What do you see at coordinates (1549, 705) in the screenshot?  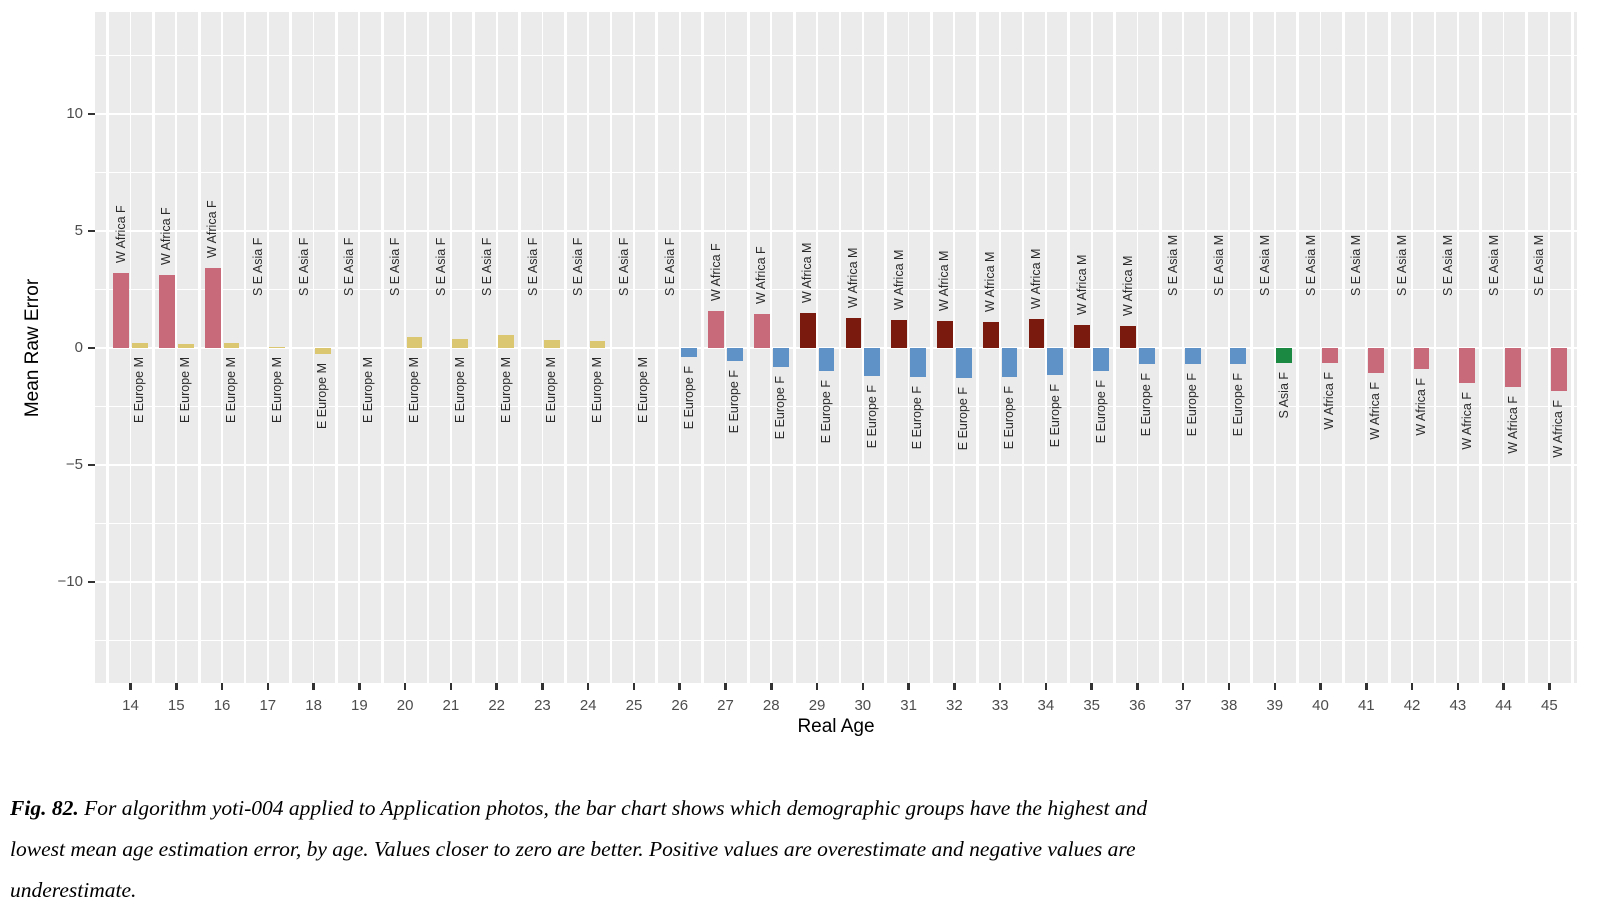 I see `x-axis-tick-label: 45` at bounding box center [1549, 705].